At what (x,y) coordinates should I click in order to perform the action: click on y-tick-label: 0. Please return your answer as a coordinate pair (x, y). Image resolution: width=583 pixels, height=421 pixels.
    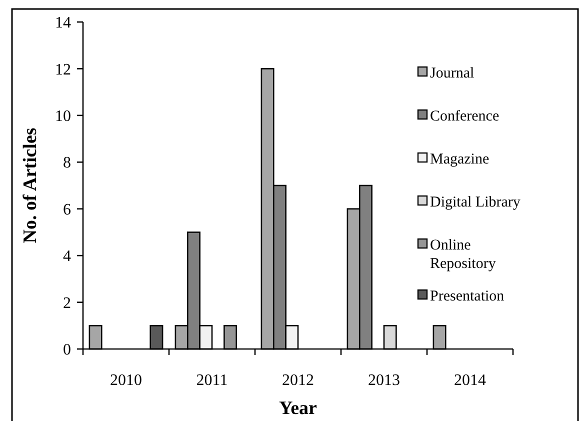
    Looking at the image, I should click on (67, 350).